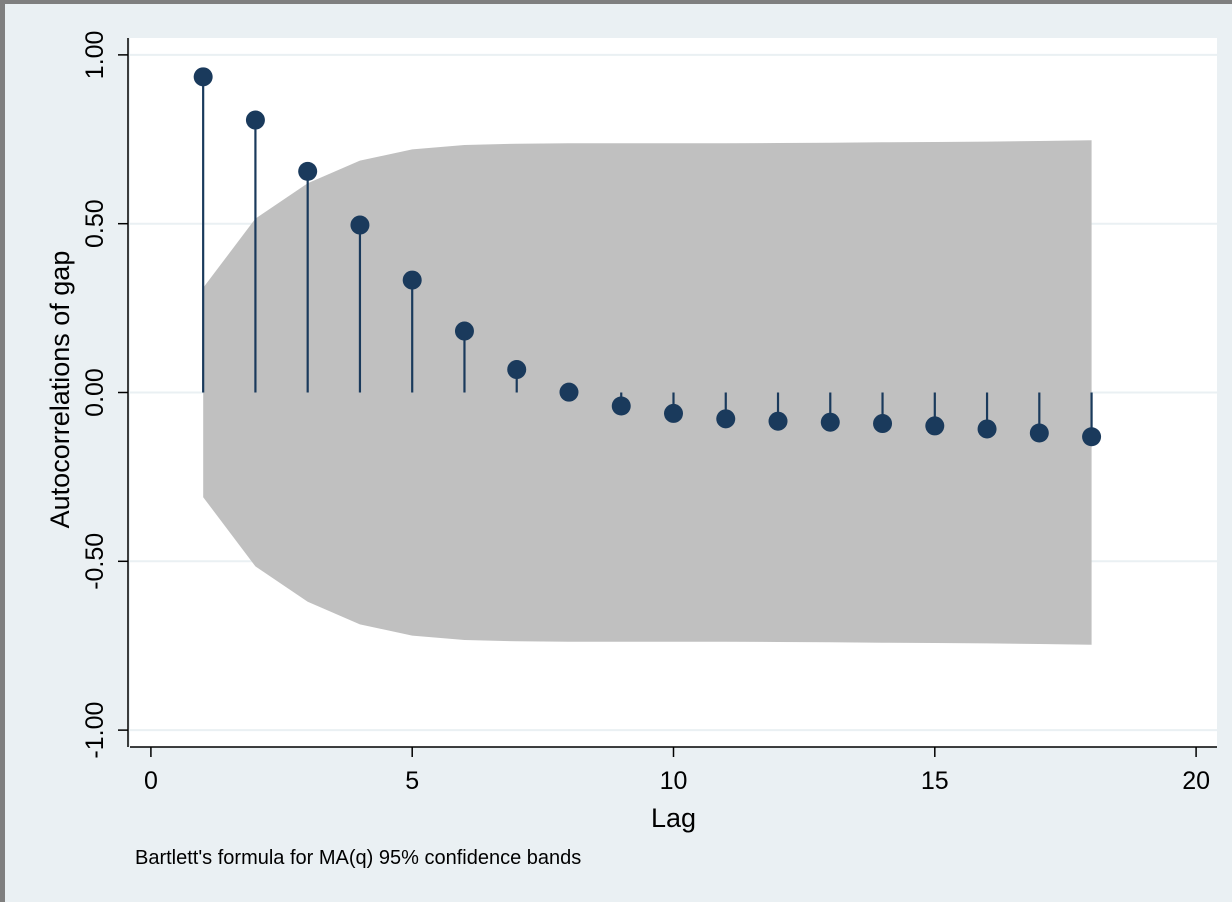  I want to click on x-axis-title: Lag, so click(673, 818).